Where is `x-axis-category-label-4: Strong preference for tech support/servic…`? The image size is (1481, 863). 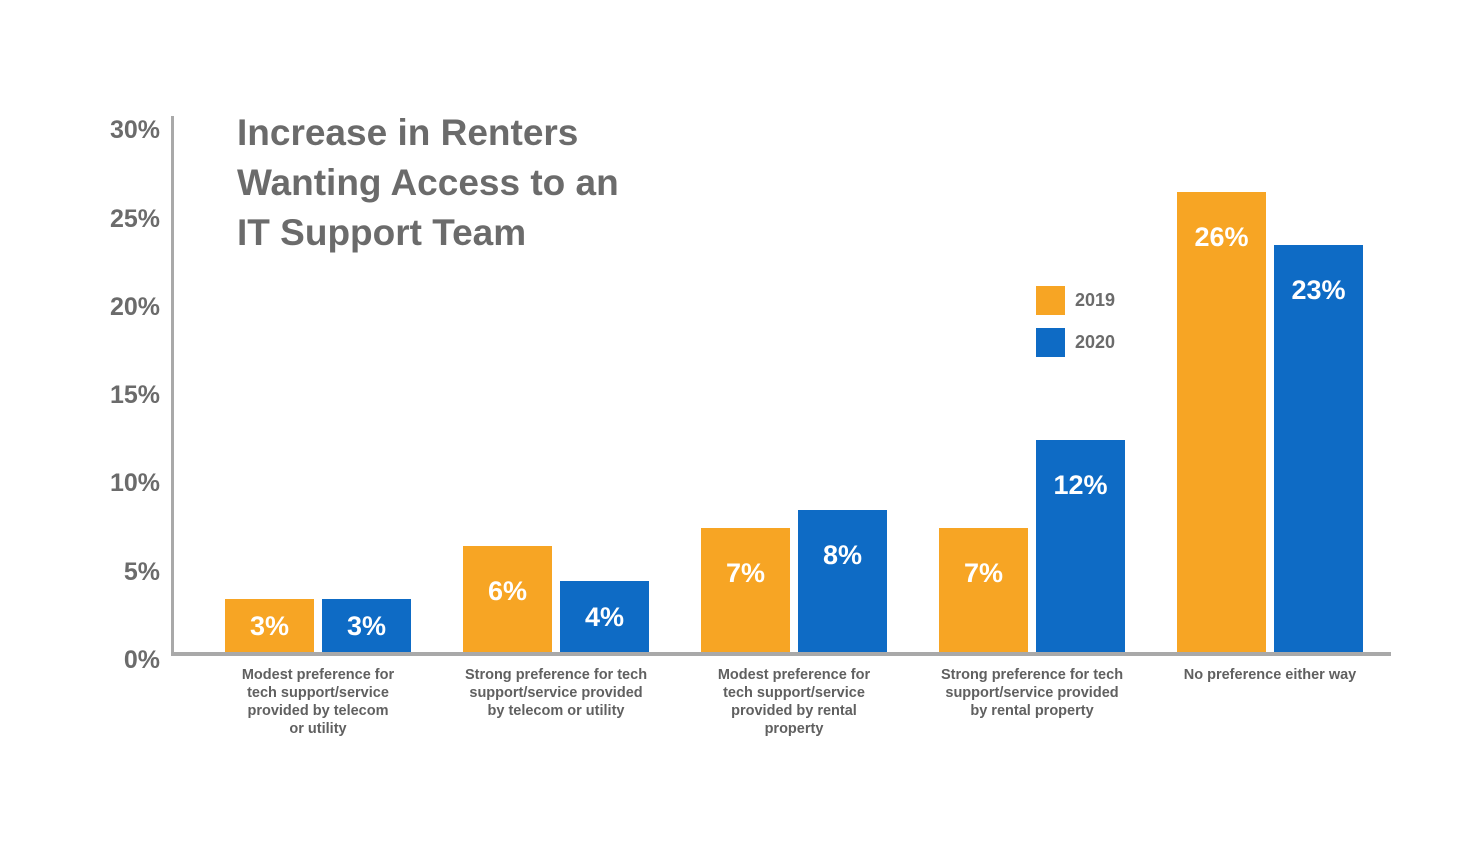 x-axis-category-label-4: Strong preference for tech support/servic… is located at coordinates (1032, 693).